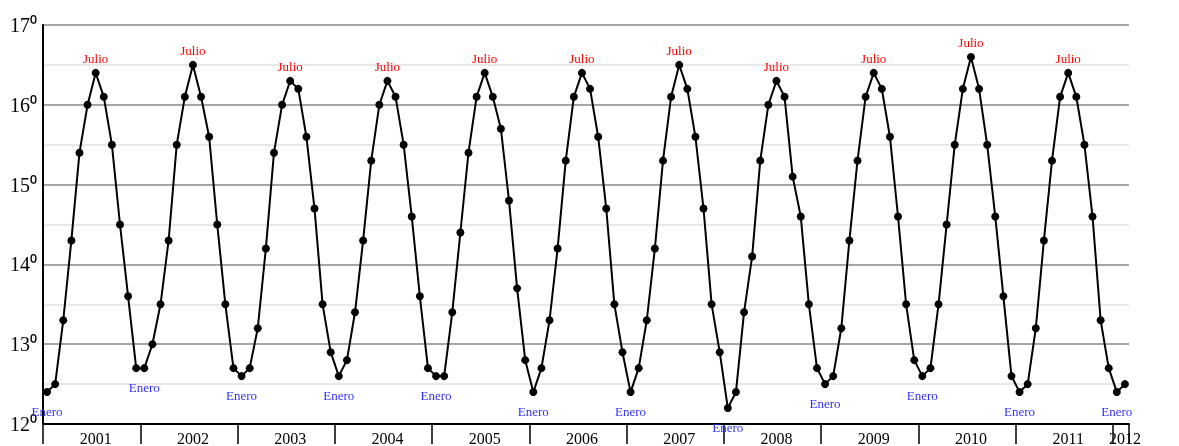 Image resolution: width=1179 pixels, height=446 pixels. What do you see at coordinates (290, 437) in the screenshot?
I see `x-tick-label: 2003` at bounding box center [290, 437].